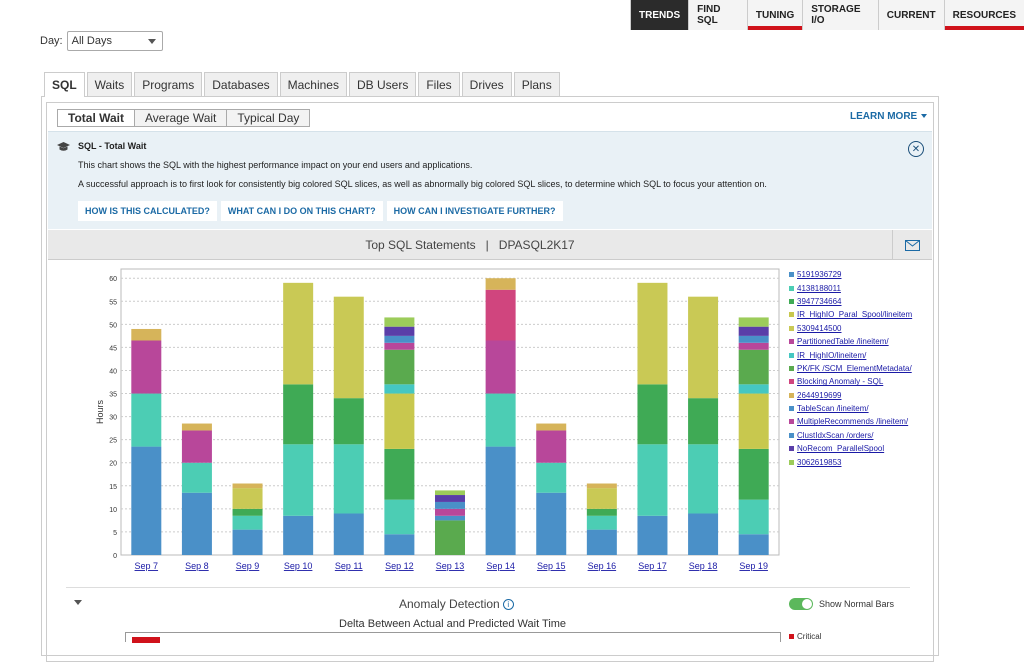  I want to click on y-tick-label: 15, so click(113, 487).